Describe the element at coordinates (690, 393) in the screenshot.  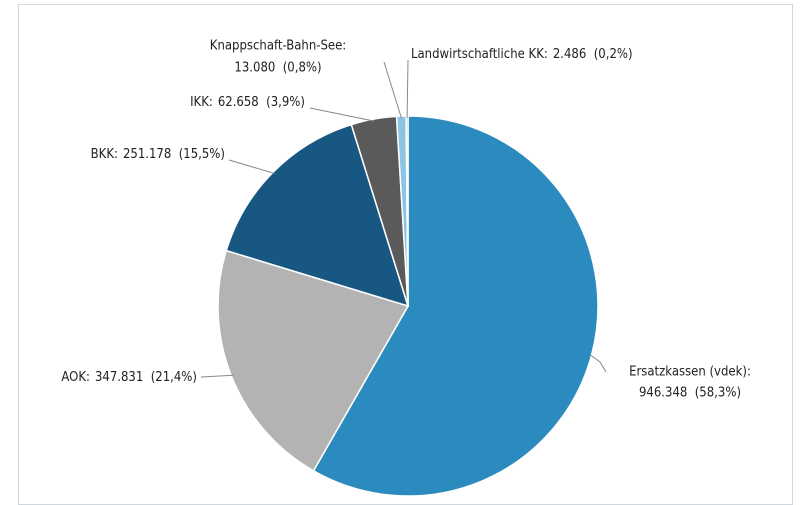
I see `slice-value-label: 946.348 (58,3%)` at that location.